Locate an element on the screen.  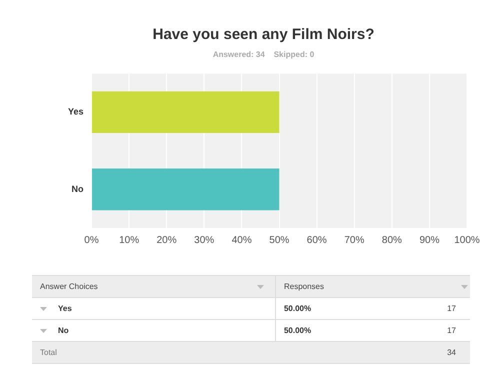
x-tick-label: 30% is located at coordinates (204, 240).